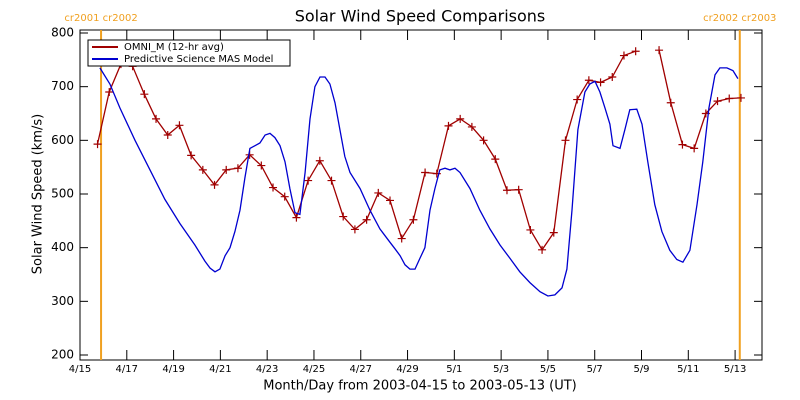 The width and height of the screenshot is (800, 400). Describe the element at coordinates (501, 369) in the screenshot. I see `x-tick-label: 5/3` at that location.